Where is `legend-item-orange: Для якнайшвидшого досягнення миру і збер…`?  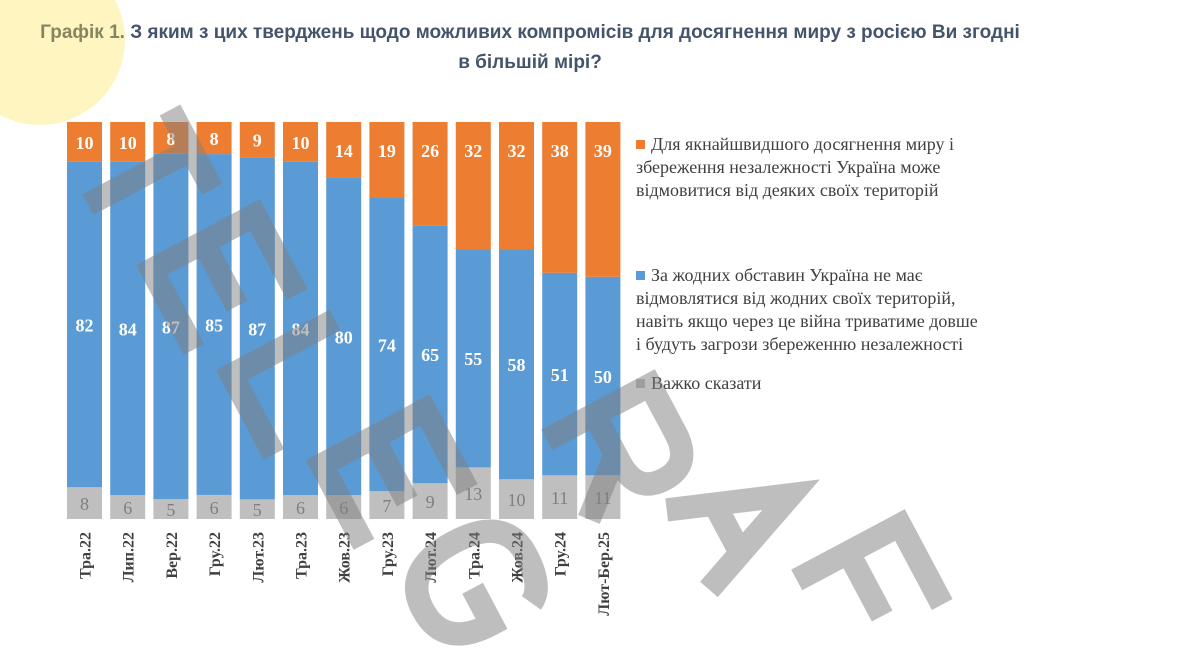
legend-item-orange: Для якнайшвидшого досягнення миру і збер… is located at coordinates (808, 167).